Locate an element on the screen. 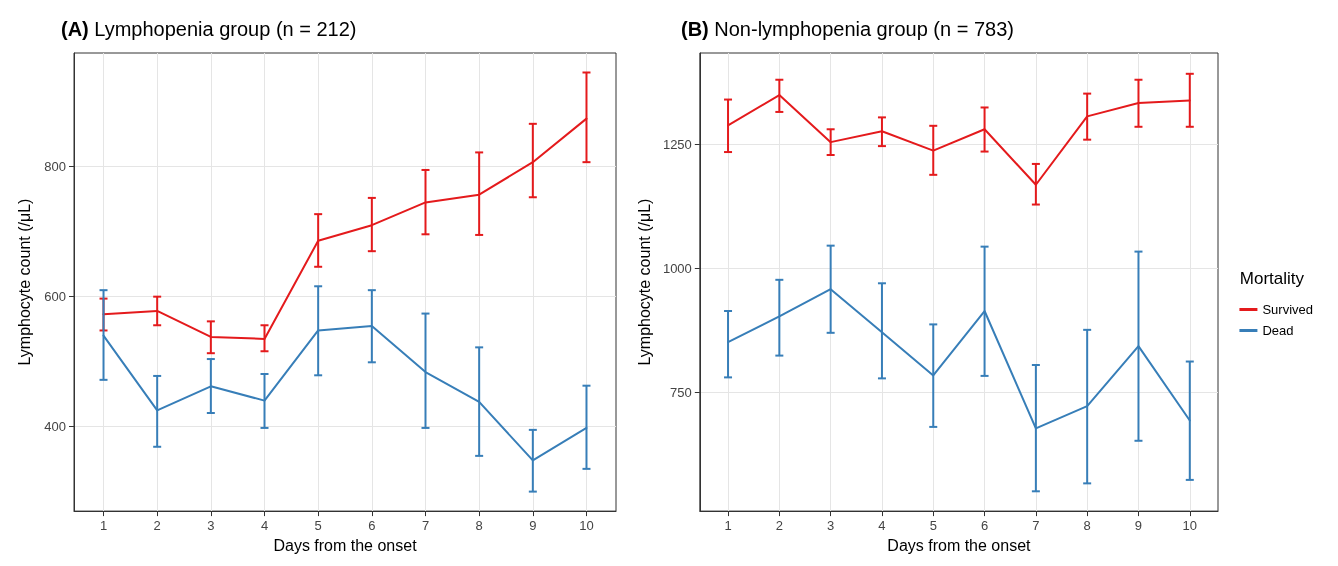 Image resolution: width=1338 pixels, height=566 pixels. y-tick-label: 400 is located at coordinates (55, 427).